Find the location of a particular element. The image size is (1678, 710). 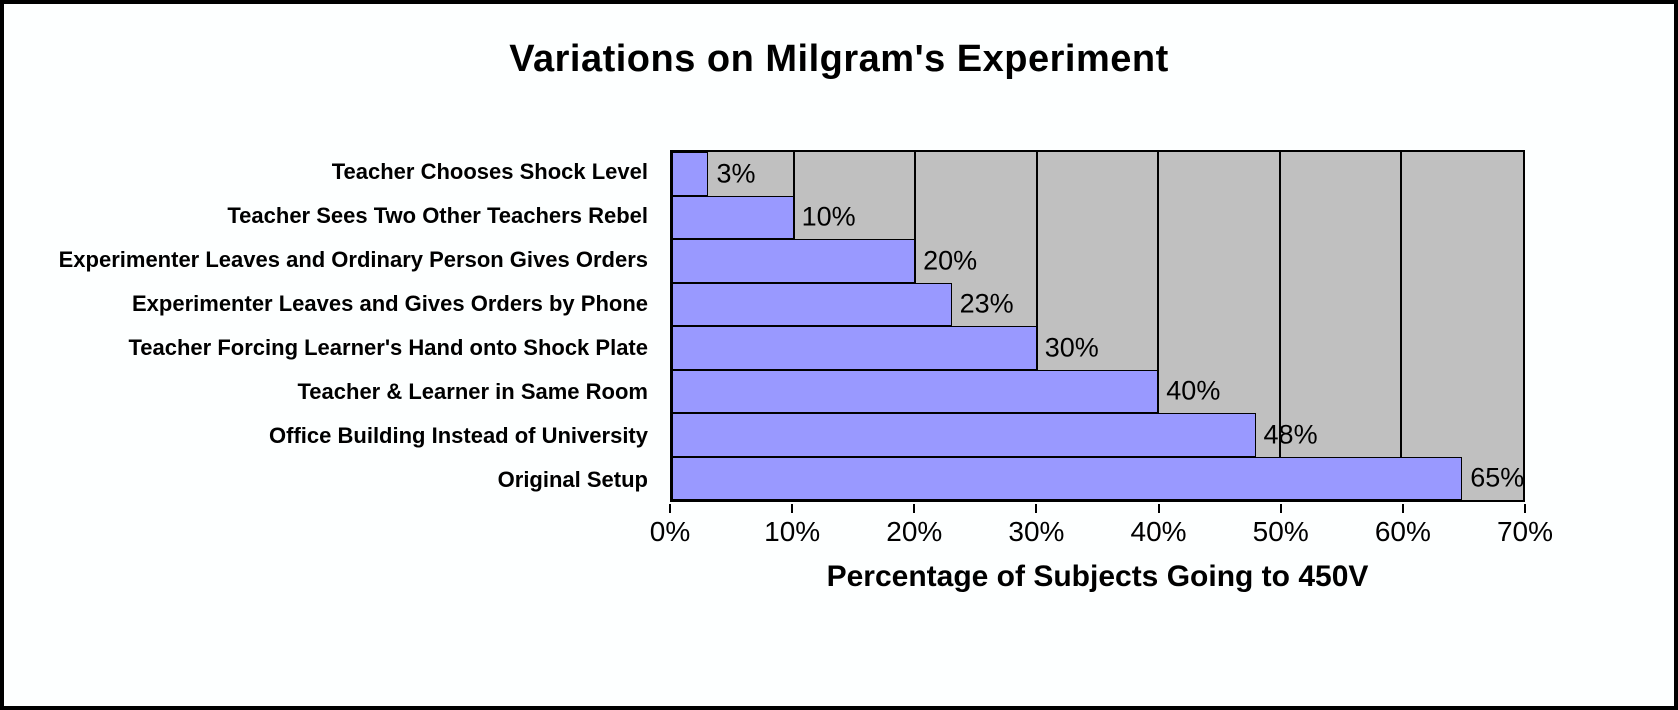

bar-value-label: 10% is located at coordinates (828, 216).